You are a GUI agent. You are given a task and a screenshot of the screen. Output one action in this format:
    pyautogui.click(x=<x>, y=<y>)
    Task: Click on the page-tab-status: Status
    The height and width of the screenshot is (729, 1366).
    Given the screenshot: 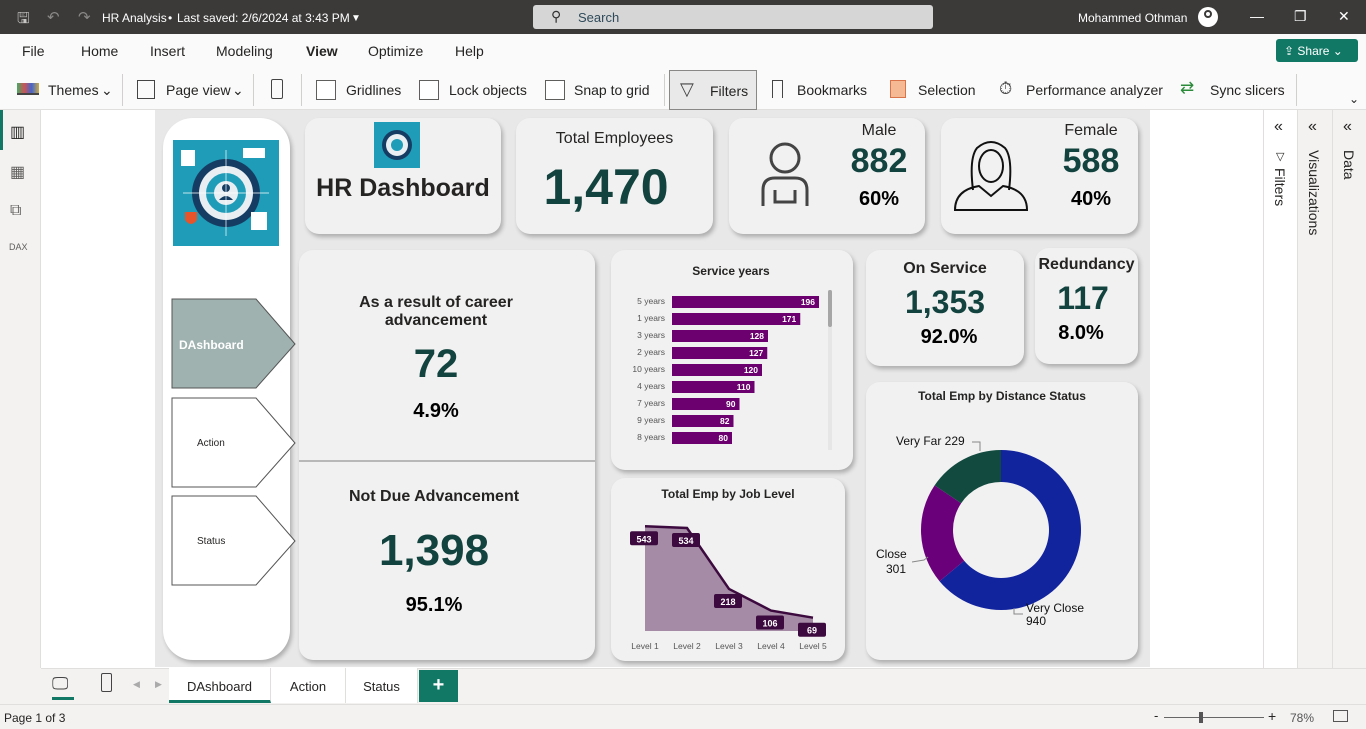 What is the action you would take?
    pyautogui.click(x=382, y=685)
    